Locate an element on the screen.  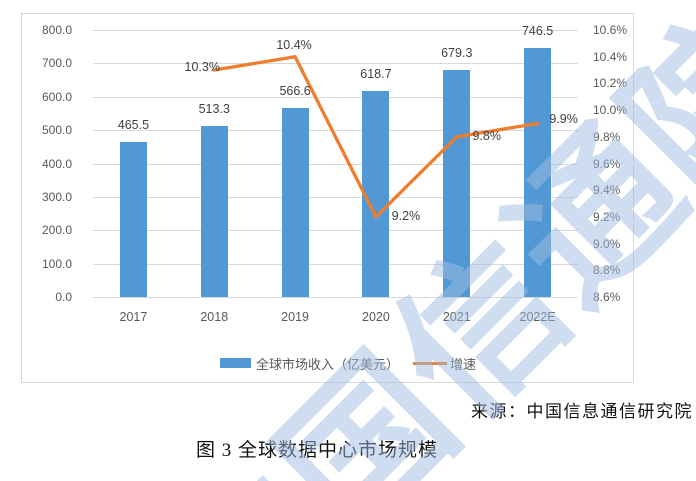
category-label: 2019 is located at coordinates (295, 317).